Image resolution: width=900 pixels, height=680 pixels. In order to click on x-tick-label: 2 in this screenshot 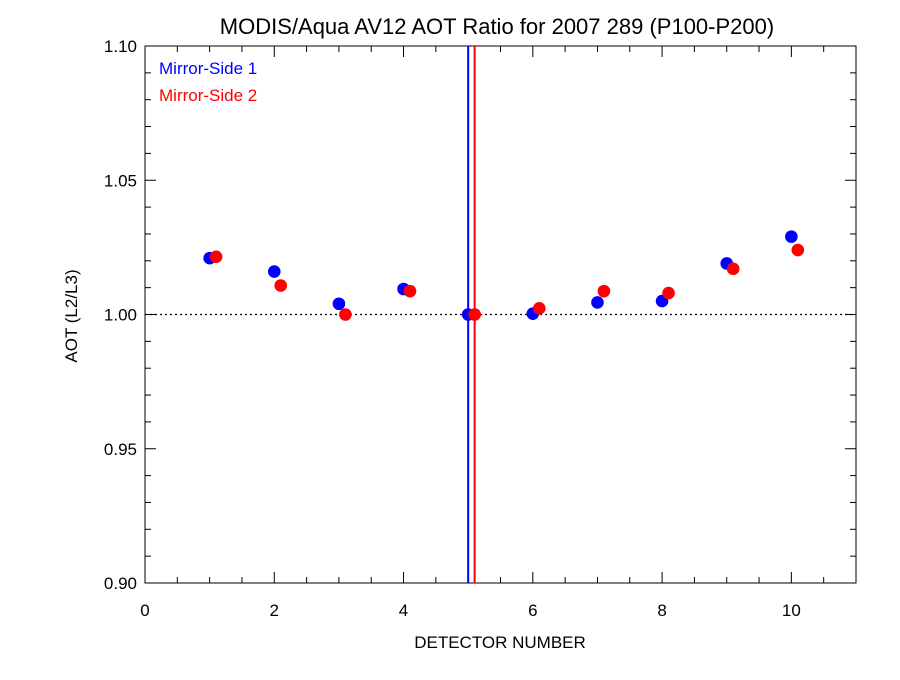, I will do `click(274, 610)`.